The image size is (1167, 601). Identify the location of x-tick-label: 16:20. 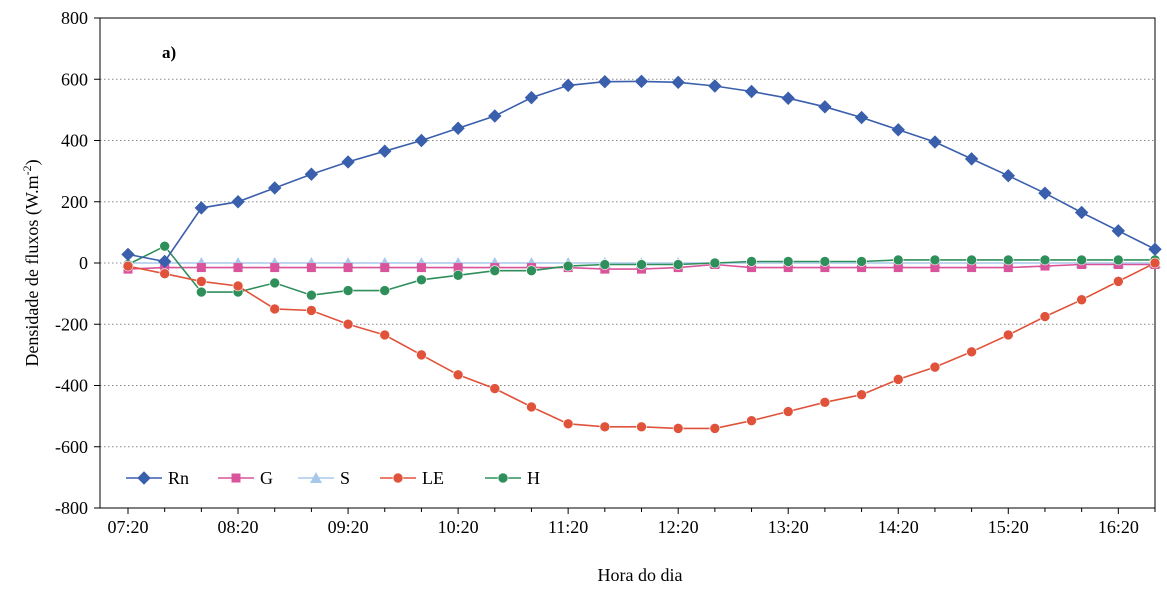
(1118, 527).